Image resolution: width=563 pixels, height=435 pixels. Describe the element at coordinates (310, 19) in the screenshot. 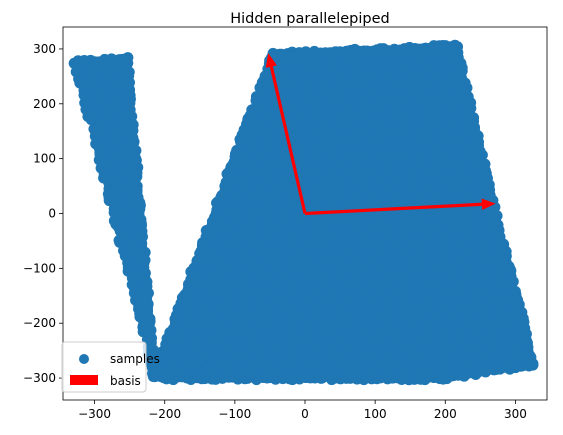

I see `chart-title: Hidden parallelepiped` at that location.